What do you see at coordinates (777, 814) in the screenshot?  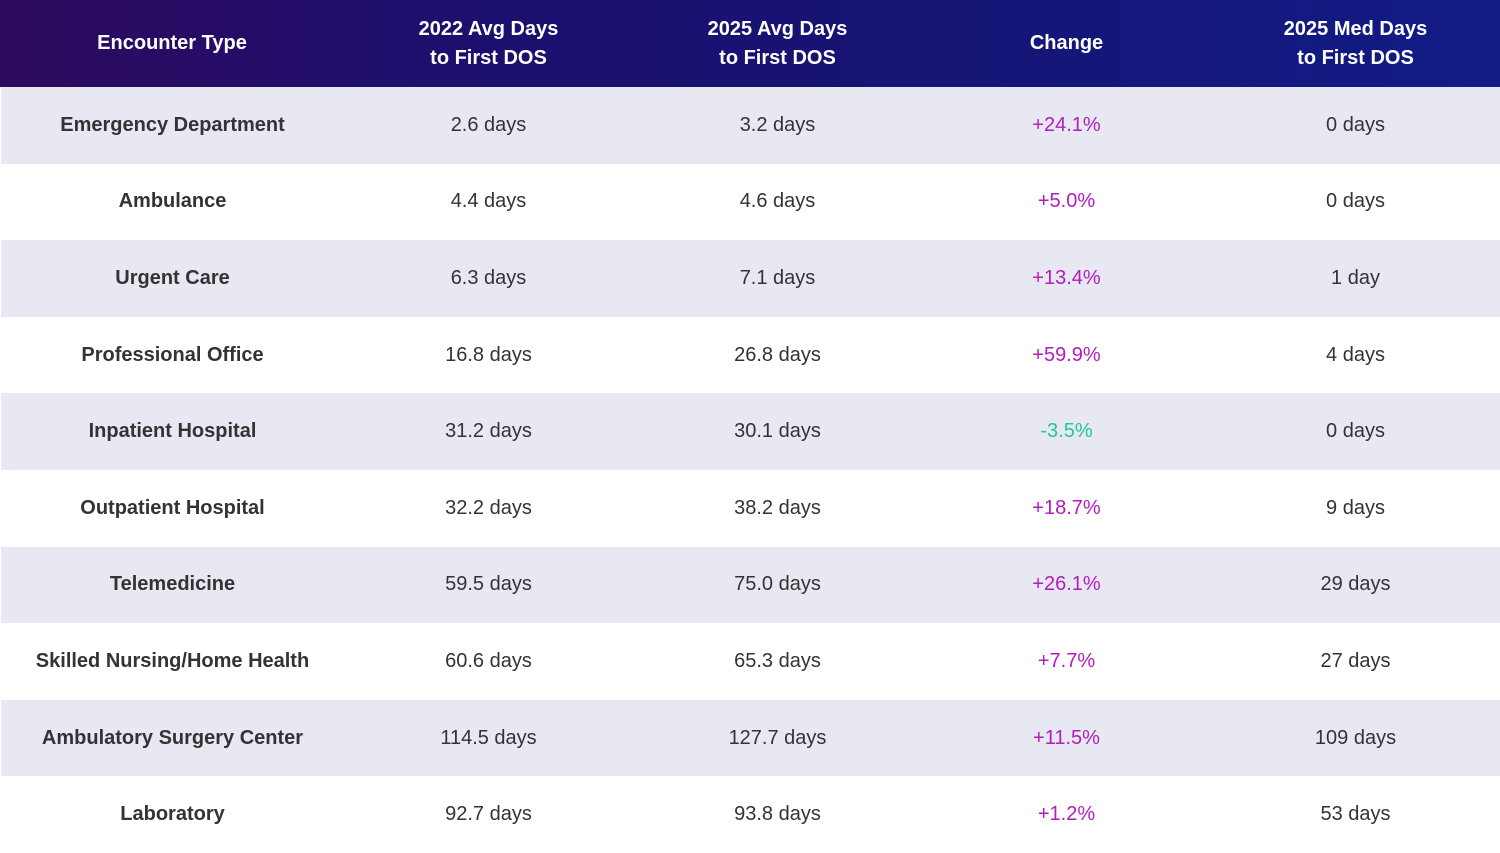 I see `cell-2025-avg-days: 93.8 days` at bounding box center [777, 814].